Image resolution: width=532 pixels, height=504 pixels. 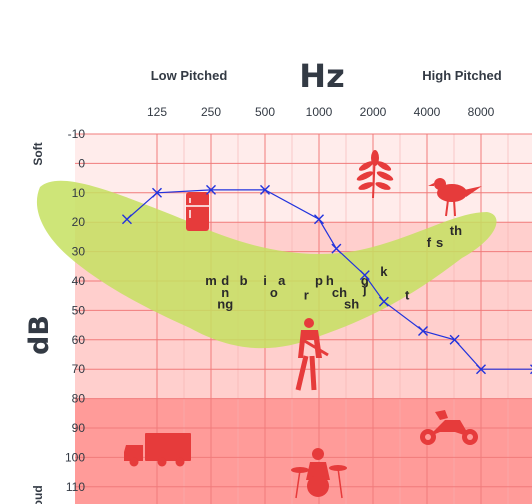 What do you see at coordinates (225, 304) in the screenshot?
I see `phoneme-label: ng` at bounding box center [225, 304].